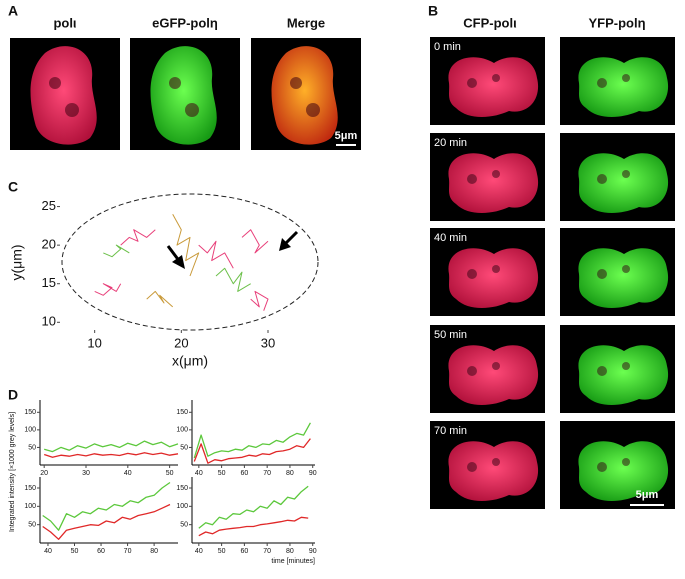 The image size is (685, 579). What do you see at coordinates (13, 395) in the screenshot?
I see `panel-label: D` at bounding box center [13, 395].